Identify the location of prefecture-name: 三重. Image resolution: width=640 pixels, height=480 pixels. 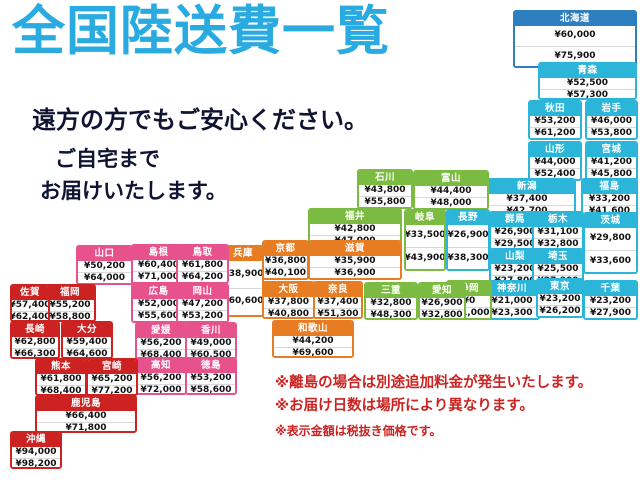
(391, 291).